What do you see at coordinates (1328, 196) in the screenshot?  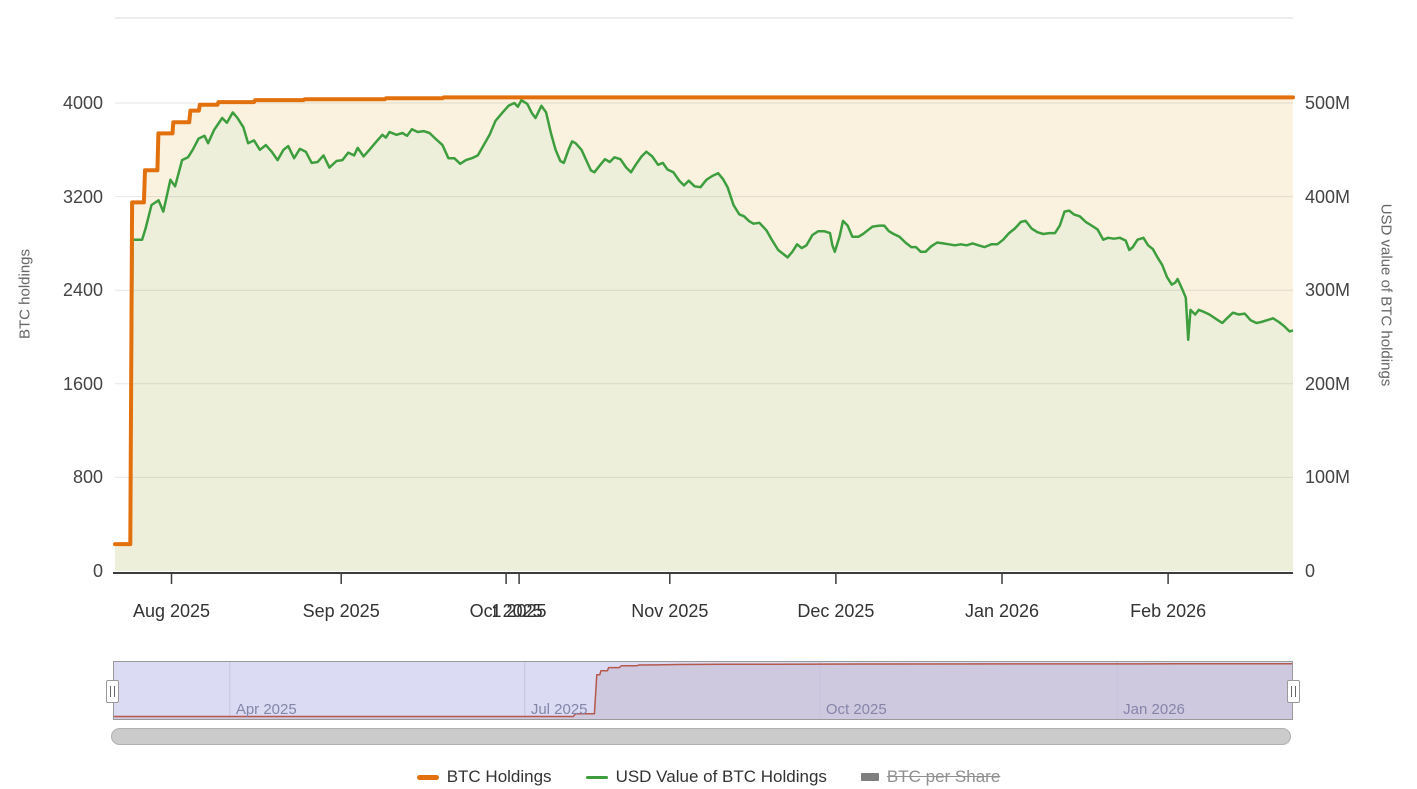 I see `right-axis-tick-label: 400M` at bounding box center [1328, 196].